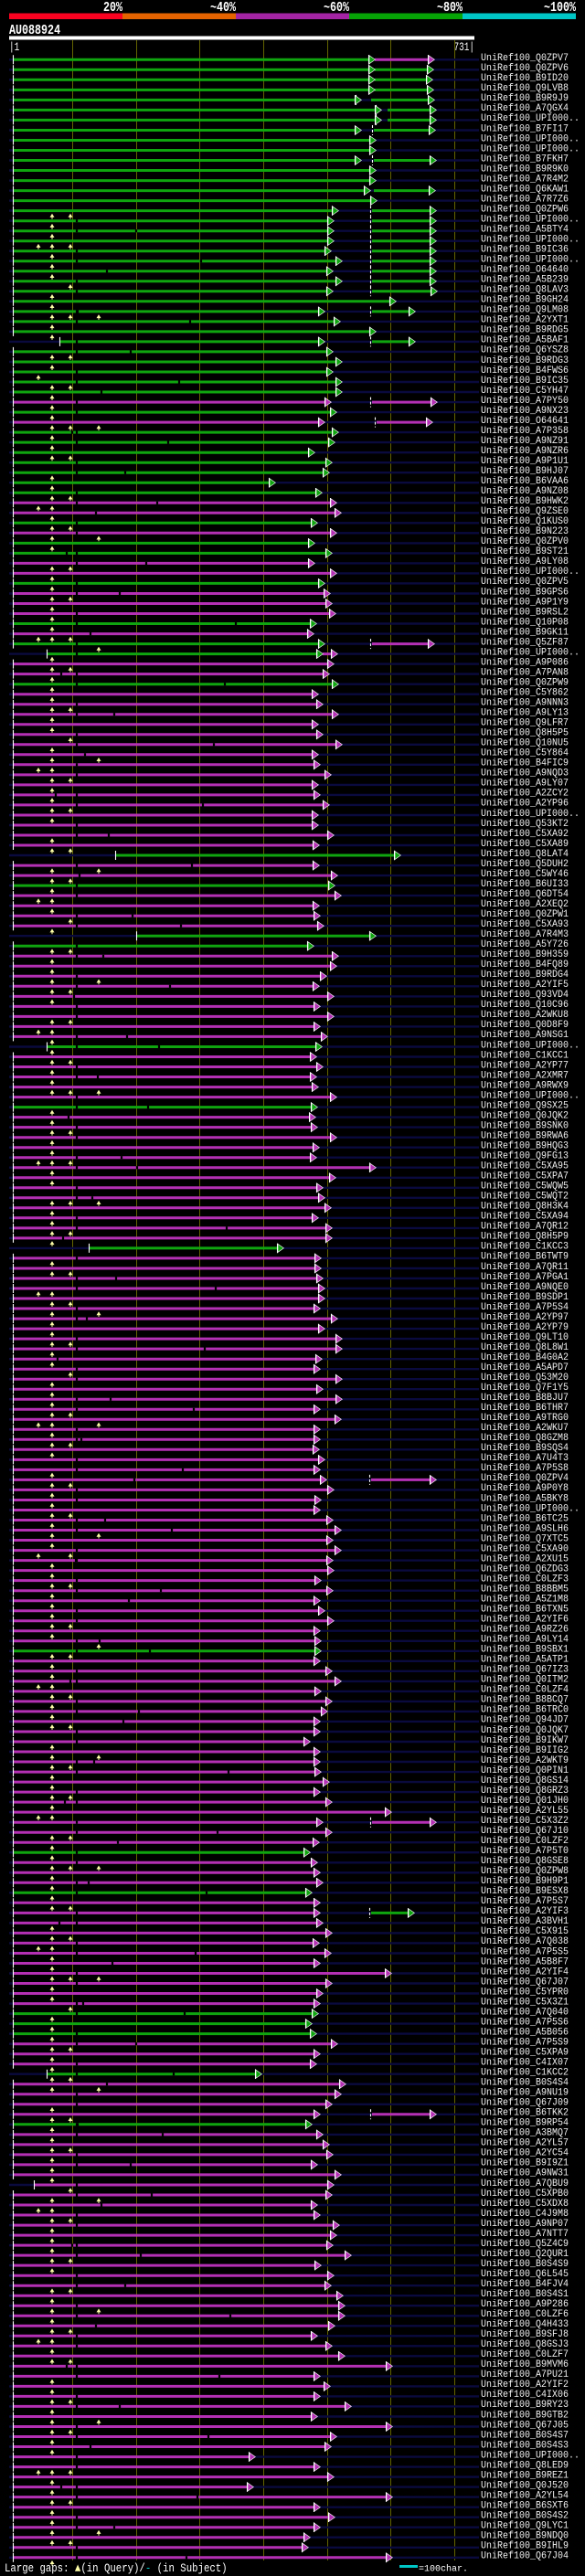 The height and width of the screenshot is (2576, 585). I want to click on svg-text: UniRef100_A9P0Y8, so click(525, 1489).